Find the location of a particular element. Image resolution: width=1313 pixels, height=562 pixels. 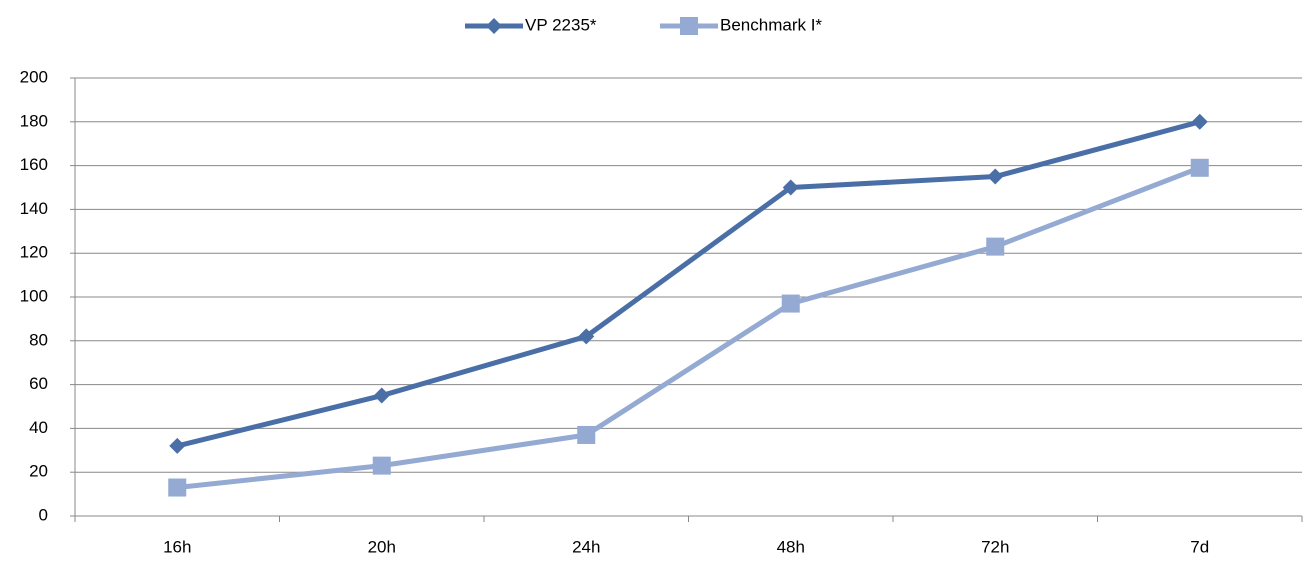

x-tick-label: 20h is located at coordinates (382, 546).